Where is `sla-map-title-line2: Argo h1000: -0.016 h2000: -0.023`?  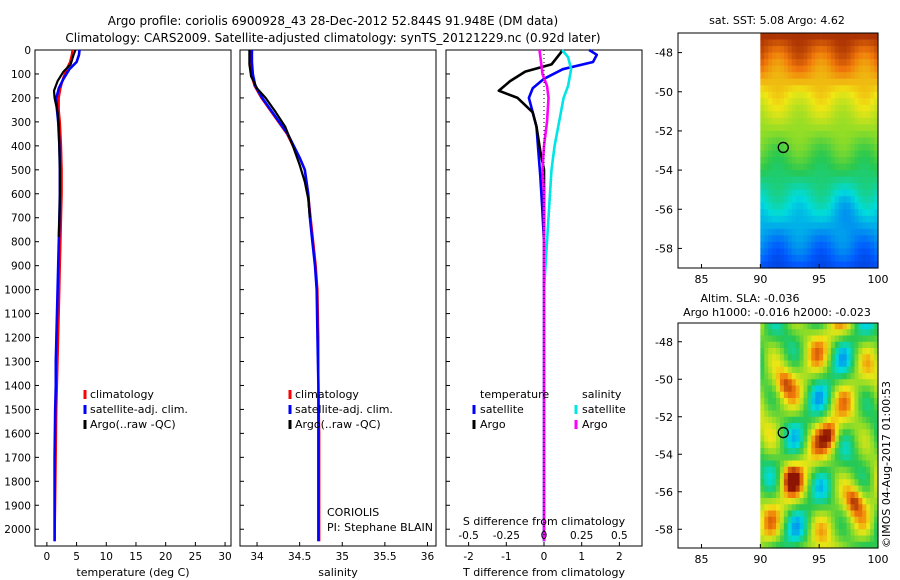 sla-map-title-line2: Argo h1000: -0.016 h2000: -0.023 is located at coordinates (777, 312).